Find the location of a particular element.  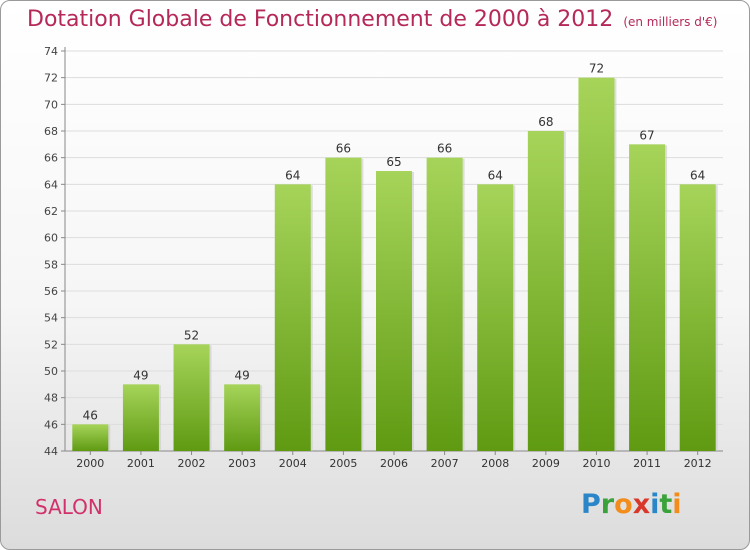

bar-value-label: 52 is located at coordinates (191, 335).